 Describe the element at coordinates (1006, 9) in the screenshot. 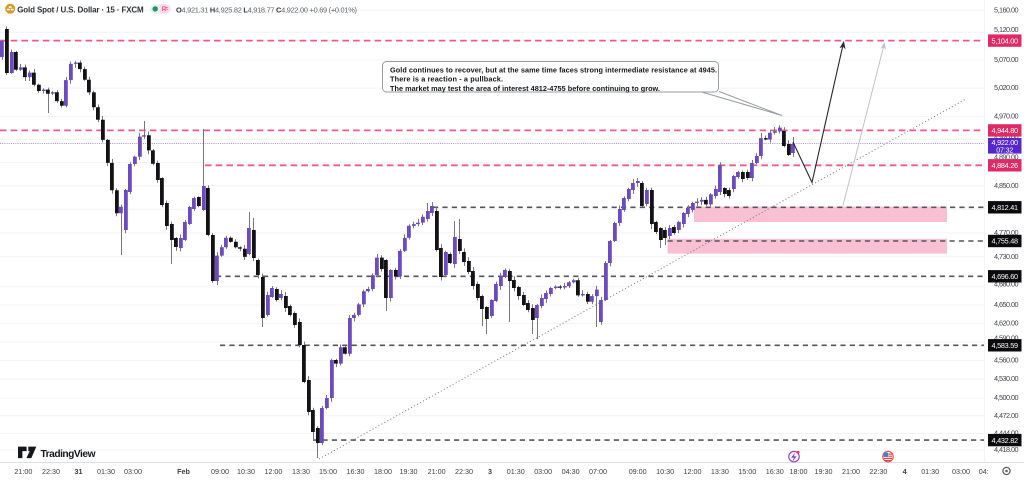

I see `svg-text: 5,160.00` at that location.